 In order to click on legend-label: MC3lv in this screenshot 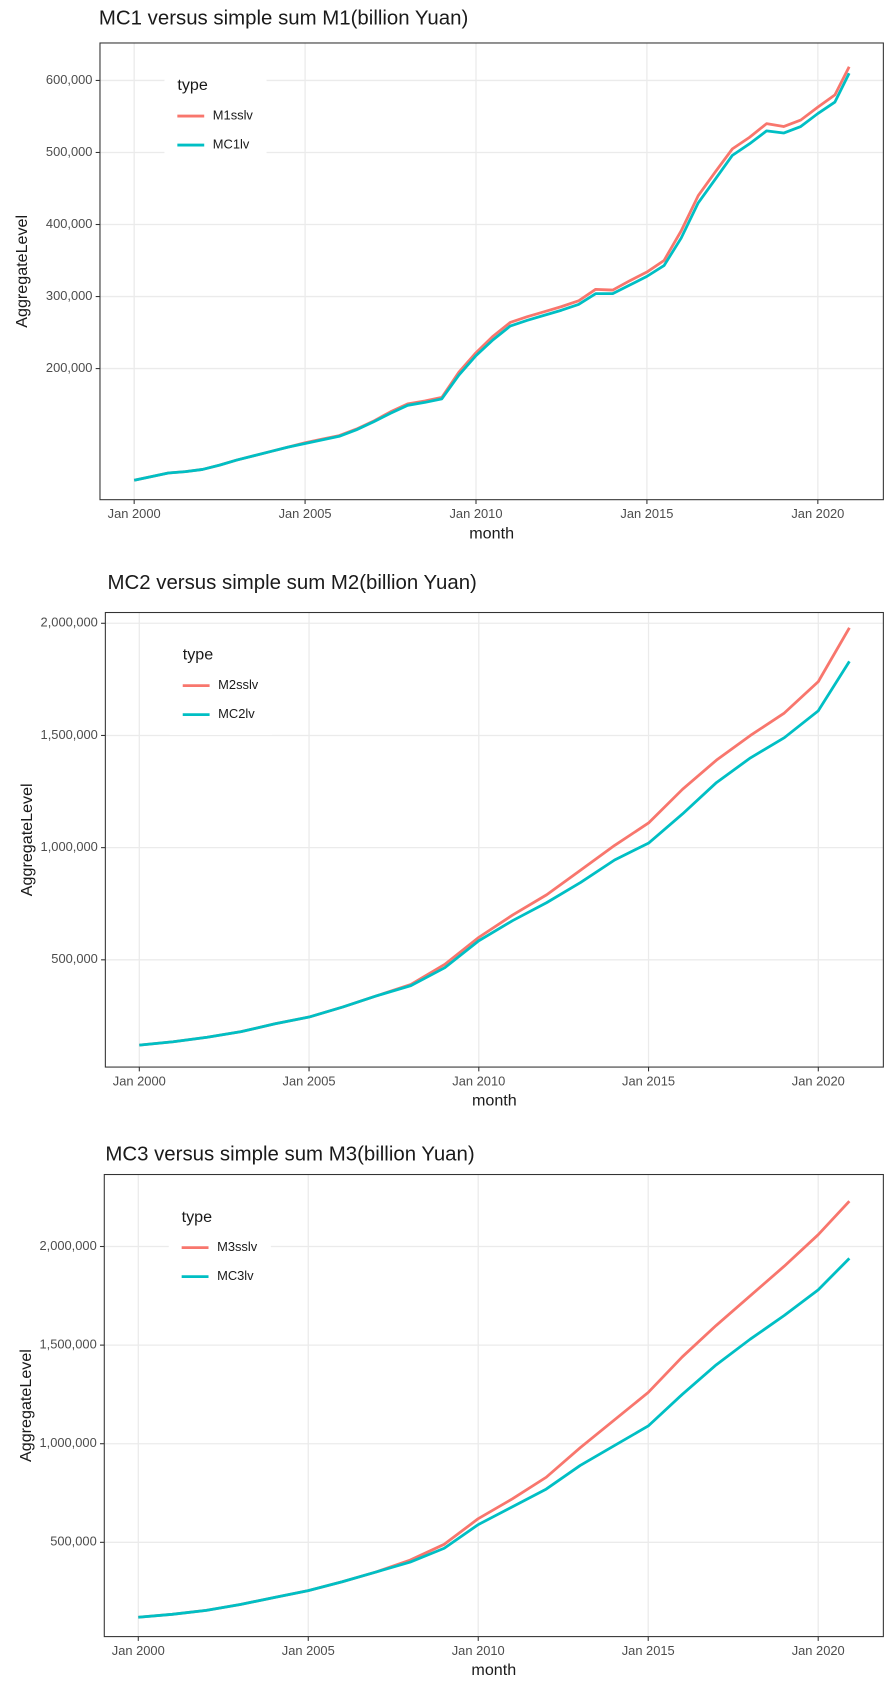, I will do `click(235, 1275)`.